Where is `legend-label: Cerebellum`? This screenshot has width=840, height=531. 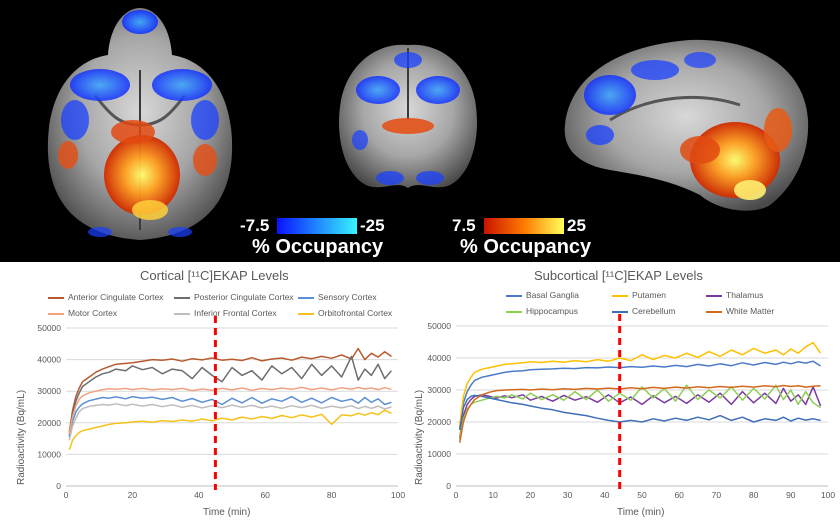 legend-label: Cerebellum is located at coordinates (654, 311).